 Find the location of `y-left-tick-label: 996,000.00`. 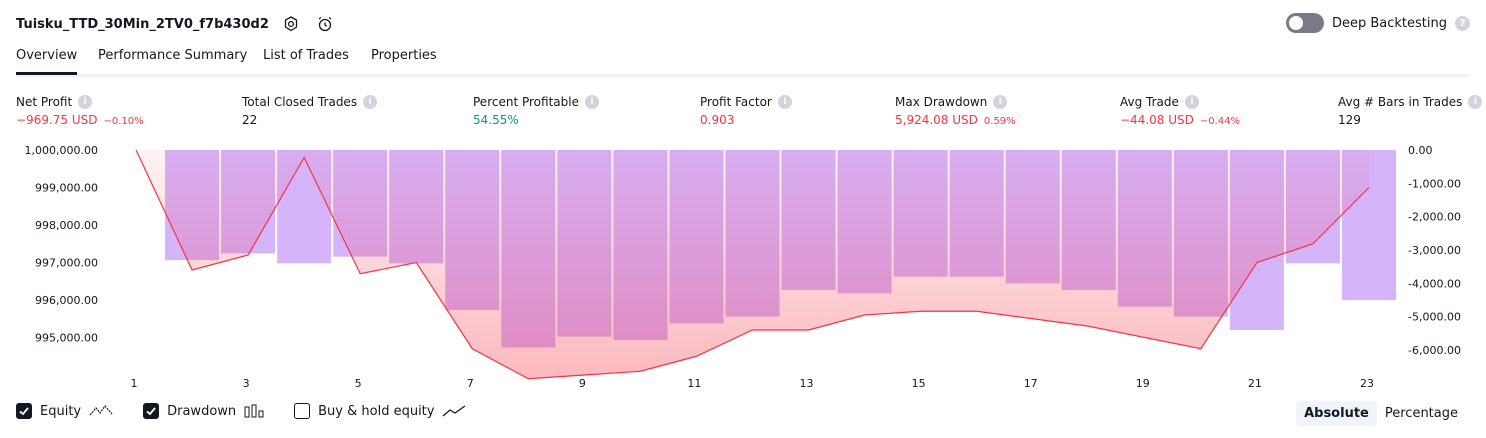

y-left-tick-label: 996,000.00 is located at coordinates (66, 300).